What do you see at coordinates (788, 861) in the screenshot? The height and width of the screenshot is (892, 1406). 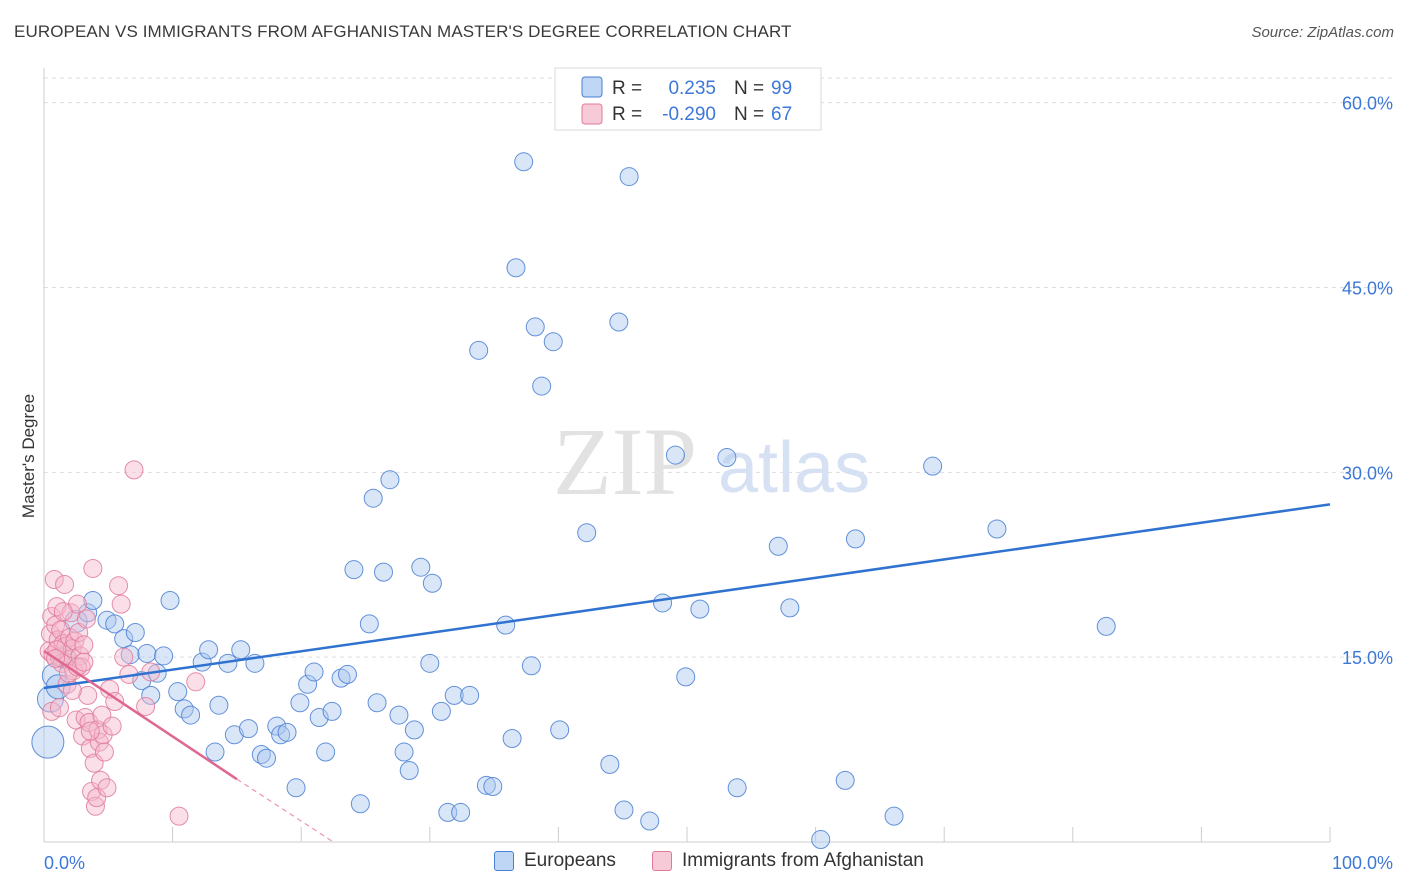 I see `legend-item-afghanistan: Immigrants from Afghanistan` at bounding box center [788, 861].